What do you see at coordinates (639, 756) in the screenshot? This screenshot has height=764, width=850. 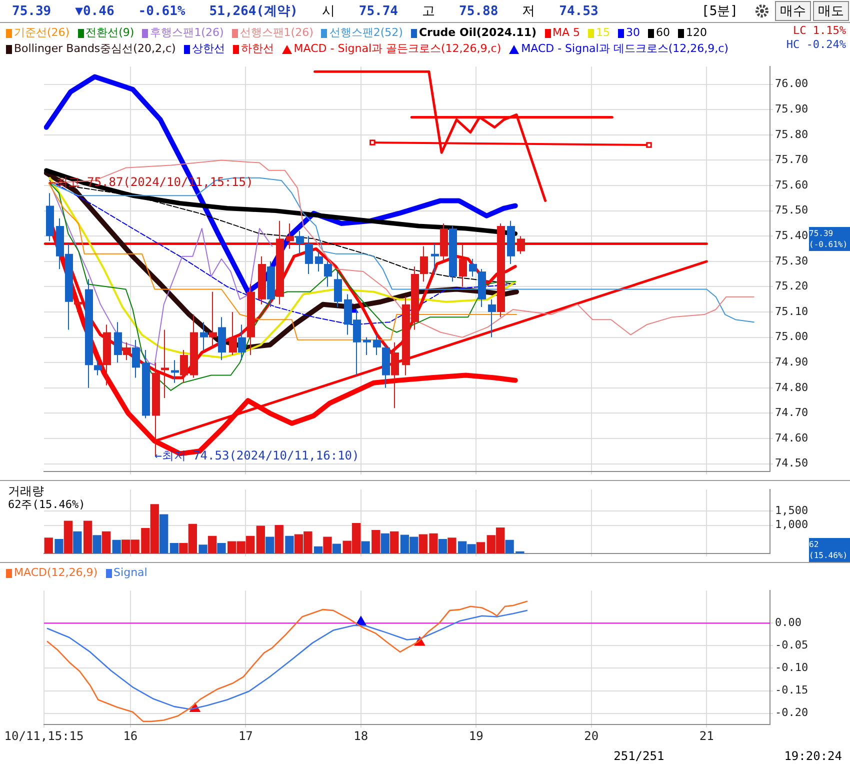 I see `text: 251/251` at bounding box center [639, 756].